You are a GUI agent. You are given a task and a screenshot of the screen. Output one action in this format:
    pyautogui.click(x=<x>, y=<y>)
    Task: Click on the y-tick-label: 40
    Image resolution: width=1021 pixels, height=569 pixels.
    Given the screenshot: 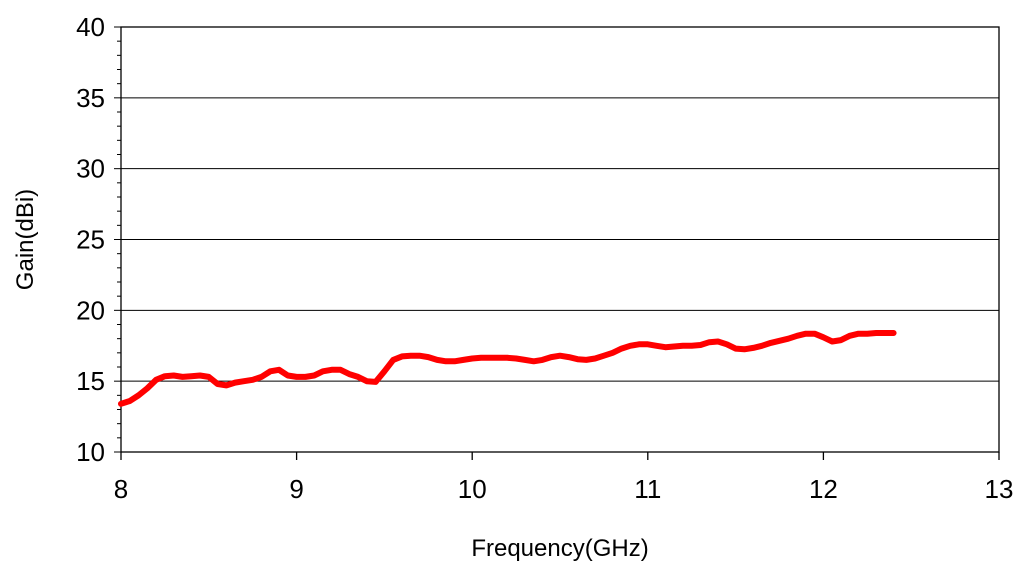 What is the action you would take?
    pyautogui.click(x=90, y=27)
    